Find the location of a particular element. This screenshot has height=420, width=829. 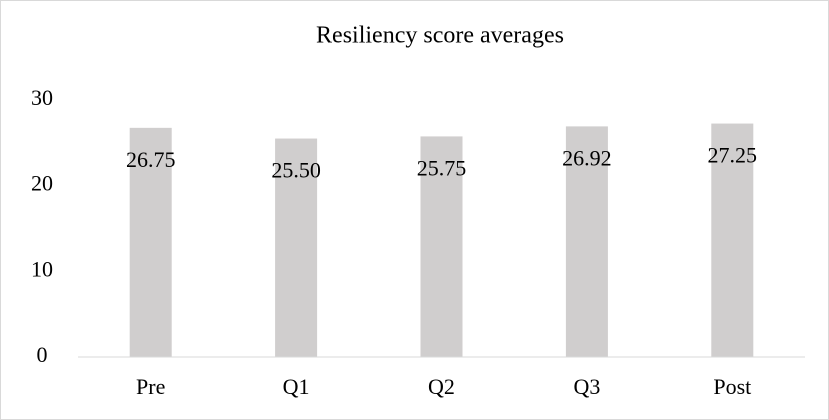

value-label: 26.75 is located at coordinates (151, 159).